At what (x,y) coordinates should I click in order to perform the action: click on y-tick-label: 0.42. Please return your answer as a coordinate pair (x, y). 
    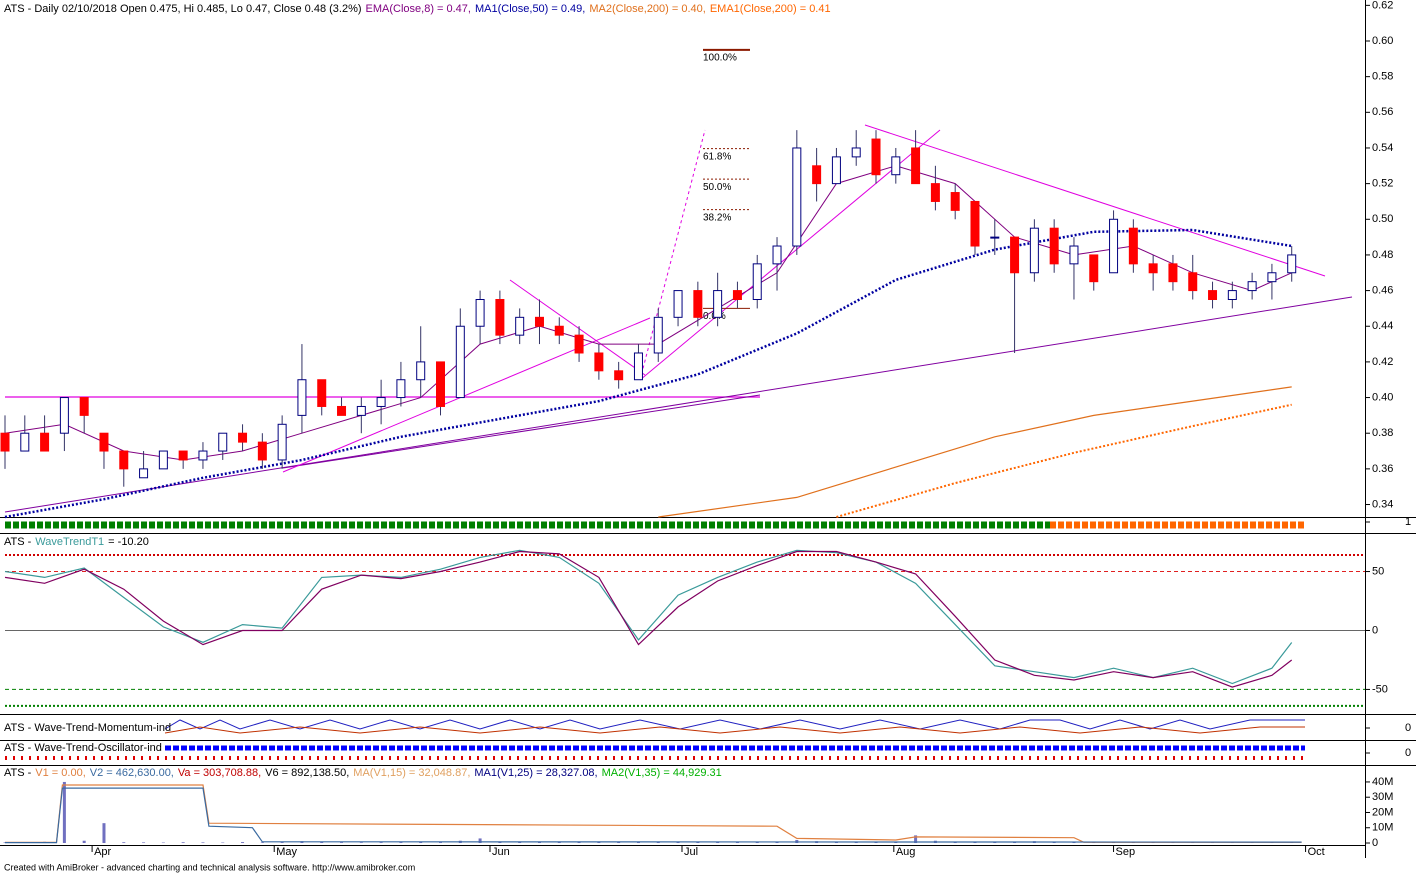
    Looking at the image, I should click on (1382, 362).